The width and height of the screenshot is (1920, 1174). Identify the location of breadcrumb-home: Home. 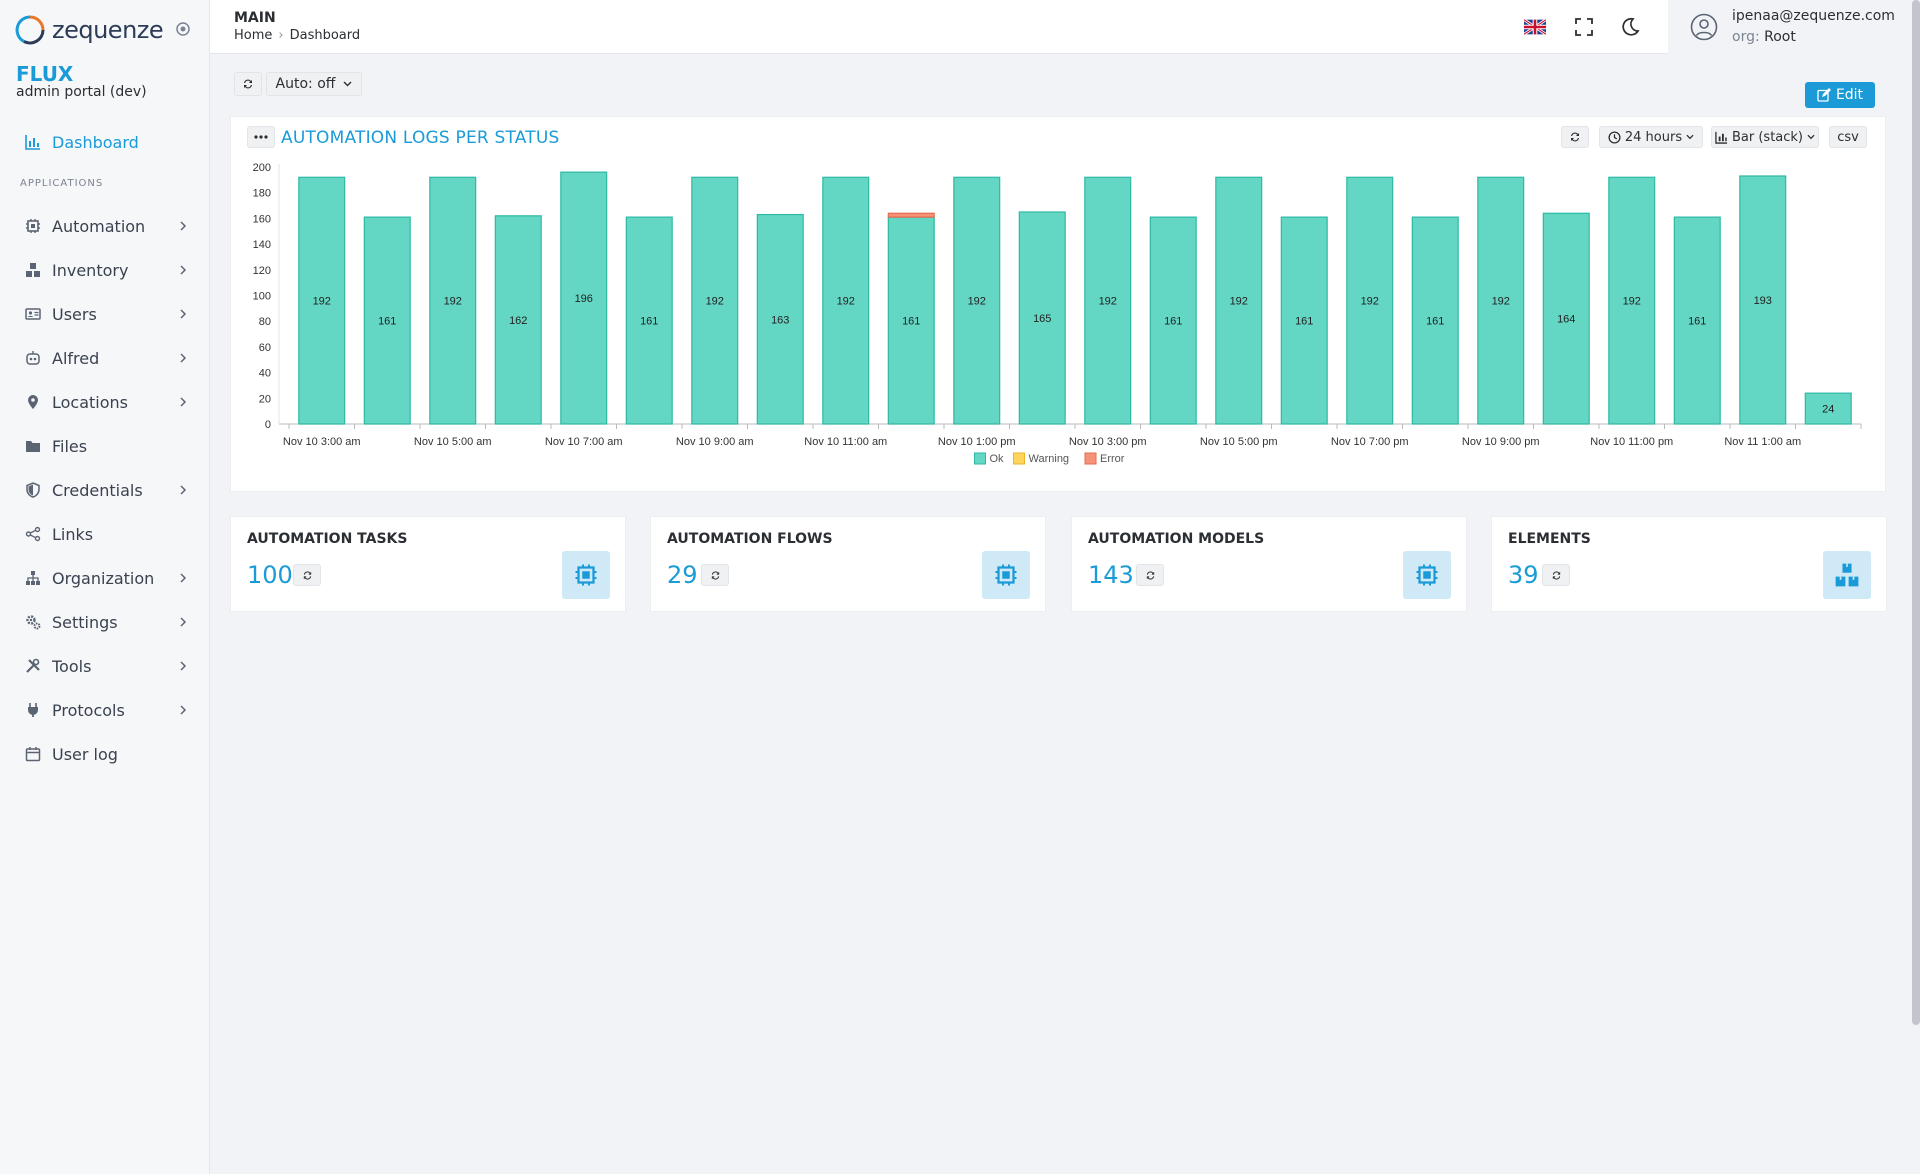
(253, 35).